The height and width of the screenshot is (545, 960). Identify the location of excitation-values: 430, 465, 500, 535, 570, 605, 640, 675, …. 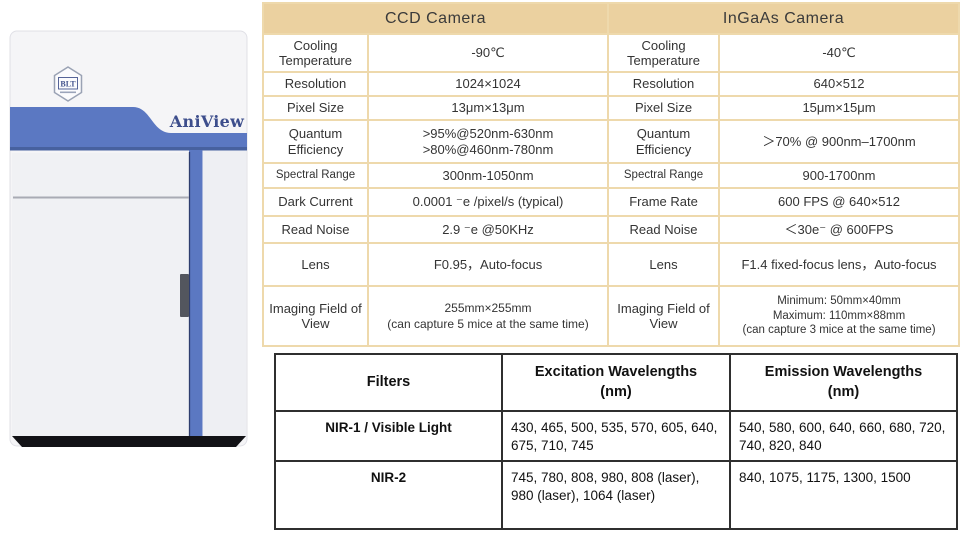
(616, 436).